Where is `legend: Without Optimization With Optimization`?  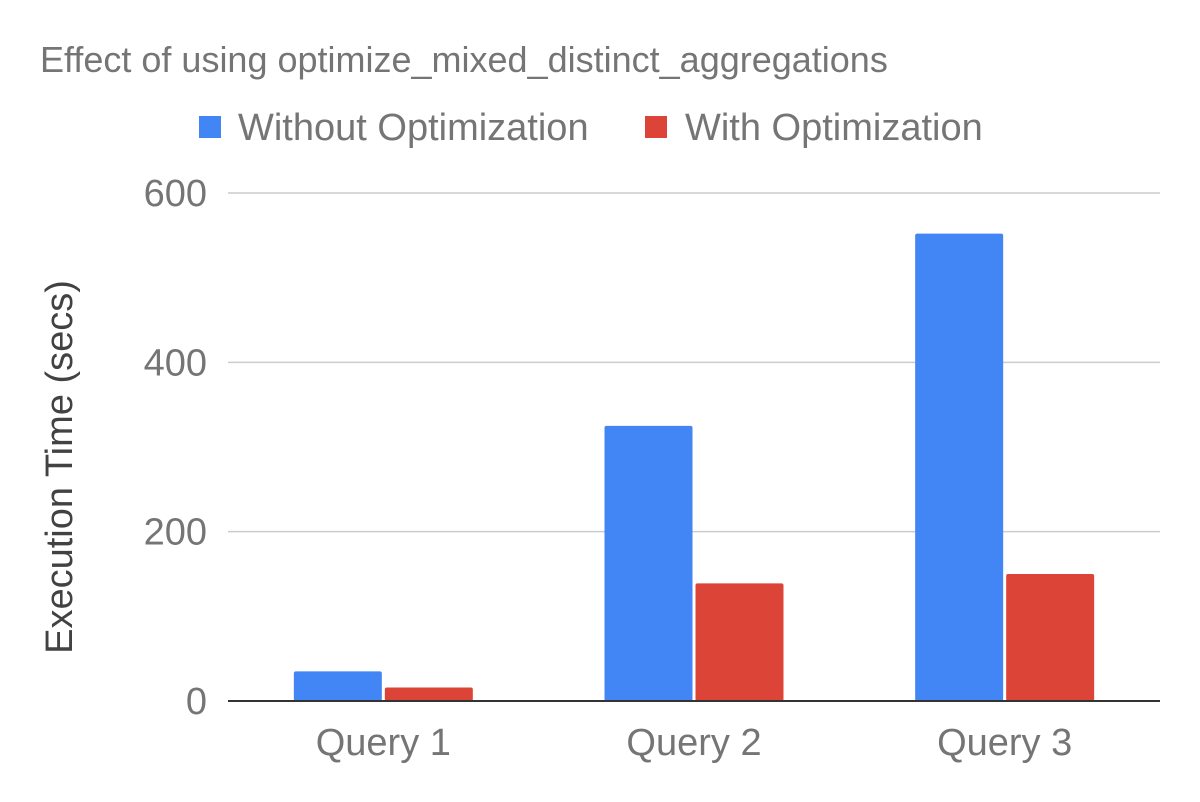 legend: Without Optimization With Optimization is located at coordinates (591, 128).